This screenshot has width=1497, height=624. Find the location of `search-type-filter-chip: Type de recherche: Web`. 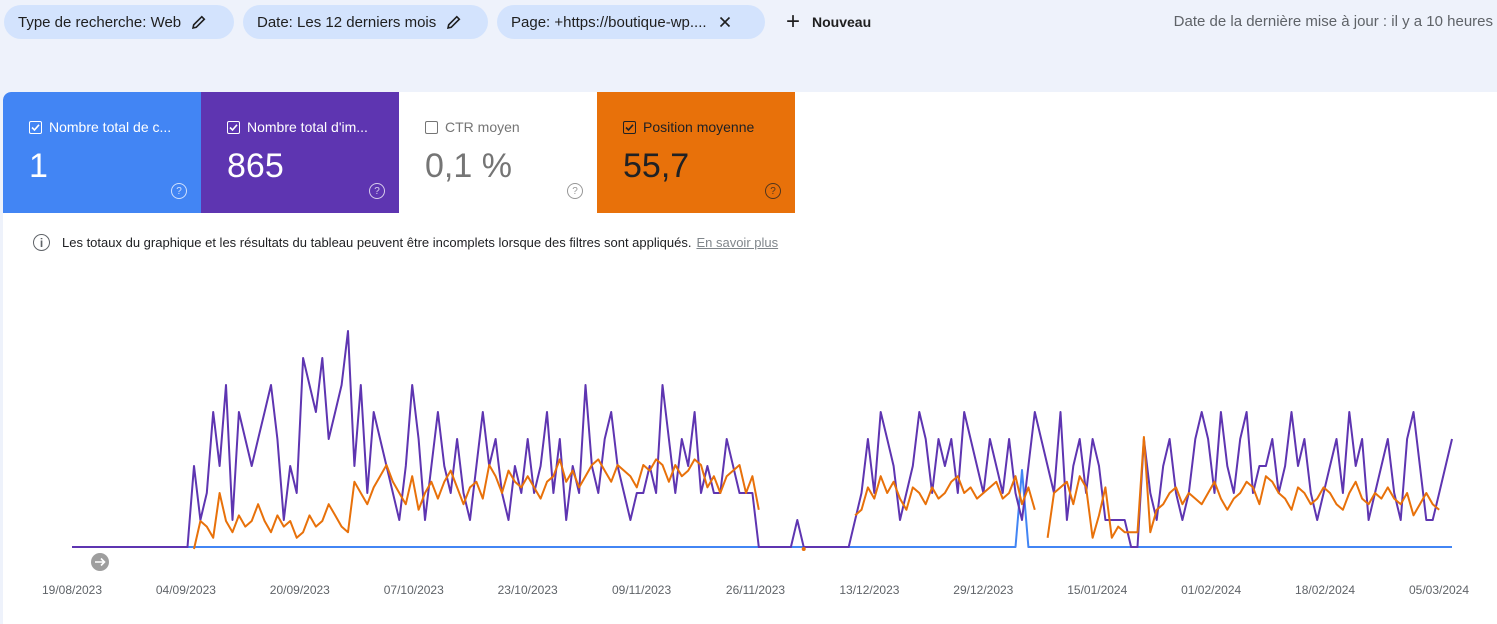

search-type-filter-chip: Type de recherche: Web is located at coordinates (119, 22).